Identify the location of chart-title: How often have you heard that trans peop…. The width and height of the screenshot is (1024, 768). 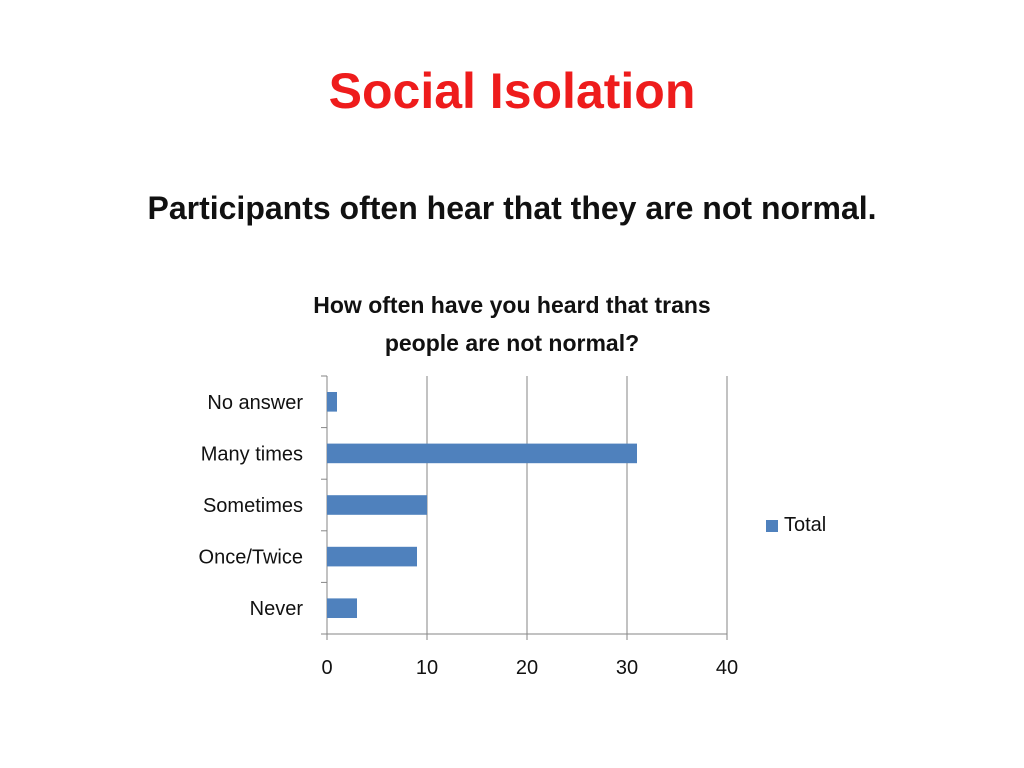
(512, 324).